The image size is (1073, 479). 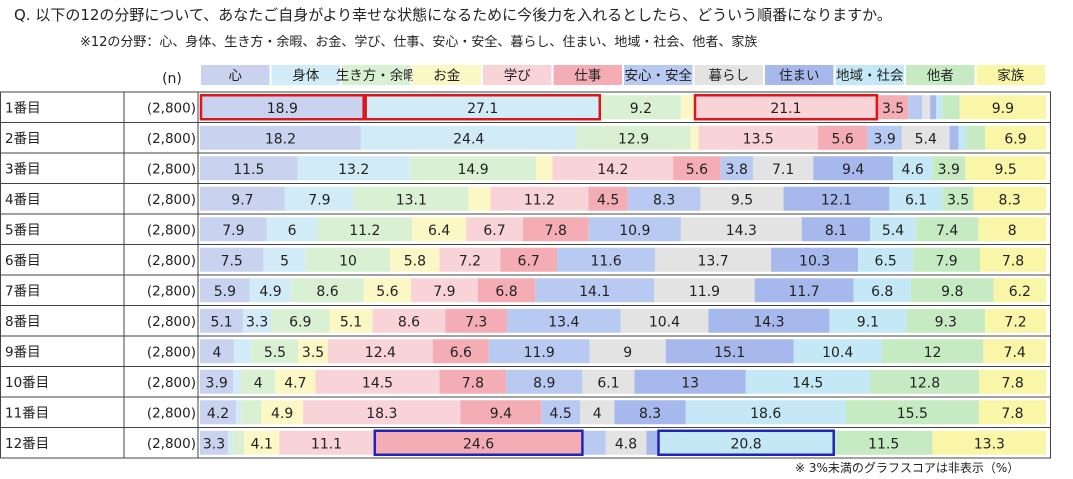 I want to click on data-label: 9.8, so click(x=952, y=292).